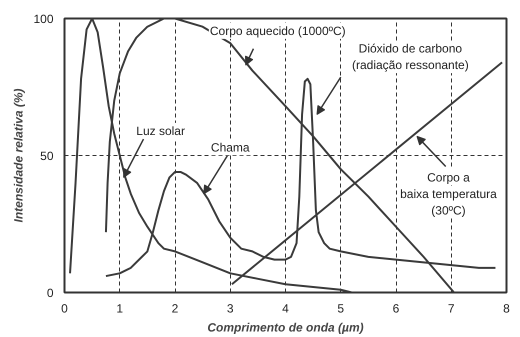 Image resolution: width=520 pixels, height=337 pixels. I want to click on x-tick-label: 5, so click(340, 309).